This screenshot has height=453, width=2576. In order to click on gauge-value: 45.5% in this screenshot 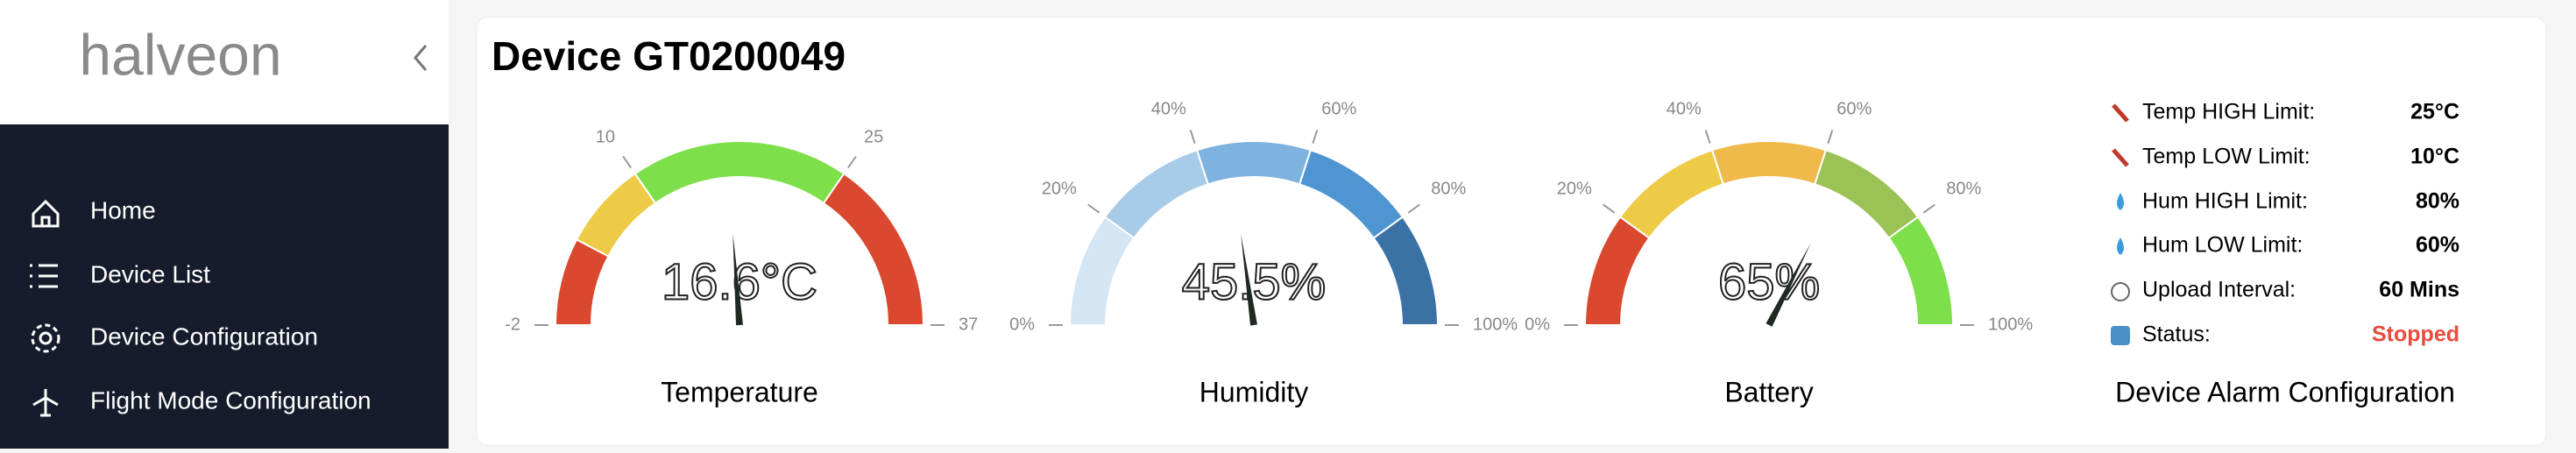, I will do `click(1254, 281)`.